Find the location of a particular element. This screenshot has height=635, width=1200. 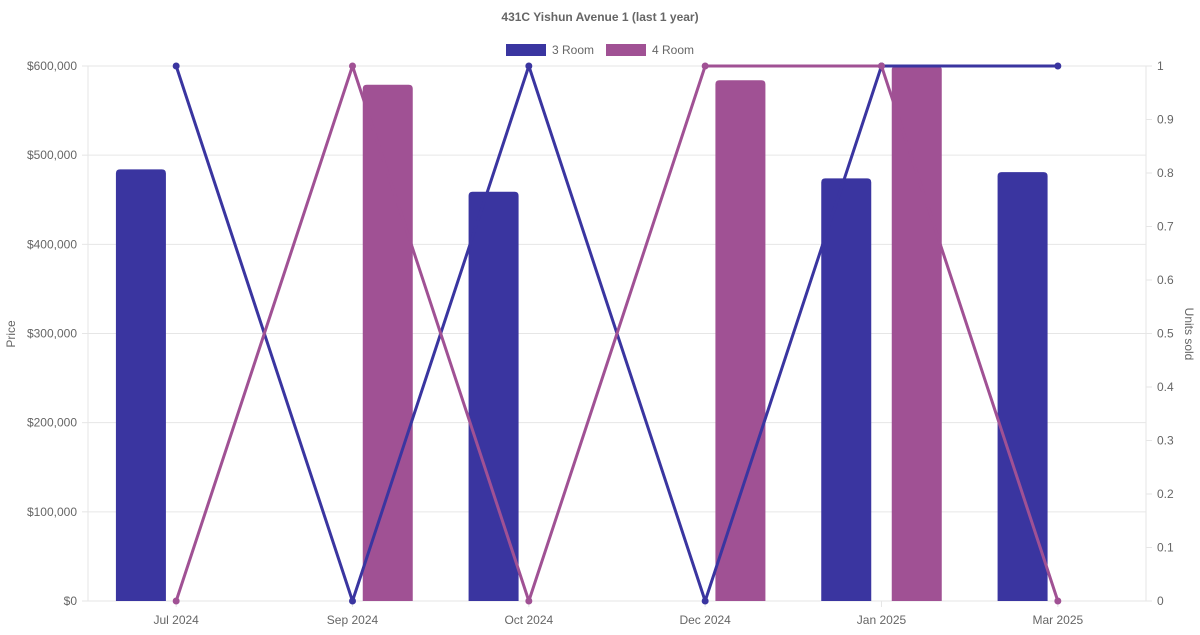

y-left-tick-label: $500,000 is located at coordinates (52, 155).